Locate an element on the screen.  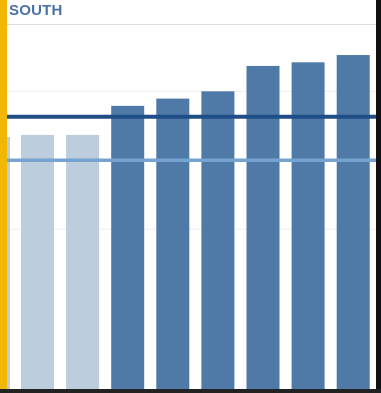
panel-accent-bar is located at coordinates (3, 196).